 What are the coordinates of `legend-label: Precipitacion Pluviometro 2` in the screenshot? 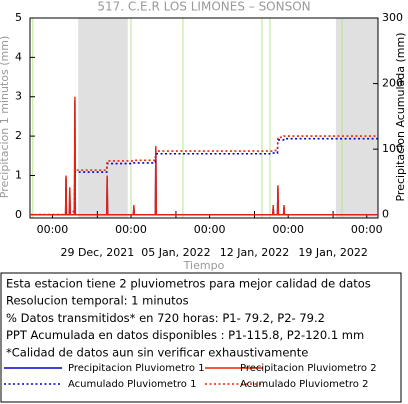 It's located at (308, 368).